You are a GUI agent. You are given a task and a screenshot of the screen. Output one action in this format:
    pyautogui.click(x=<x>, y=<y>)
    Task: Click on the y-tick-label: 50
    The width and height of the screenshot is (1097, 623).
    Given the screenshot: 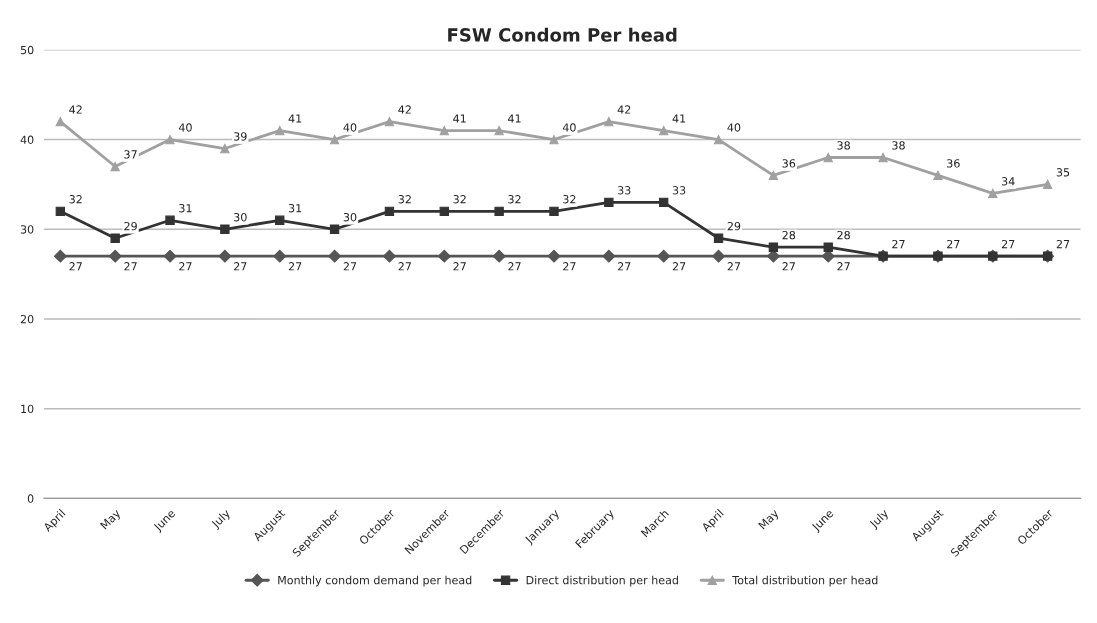 What is the action you would take?
    pyautogui.click(x=27, y=50)
    